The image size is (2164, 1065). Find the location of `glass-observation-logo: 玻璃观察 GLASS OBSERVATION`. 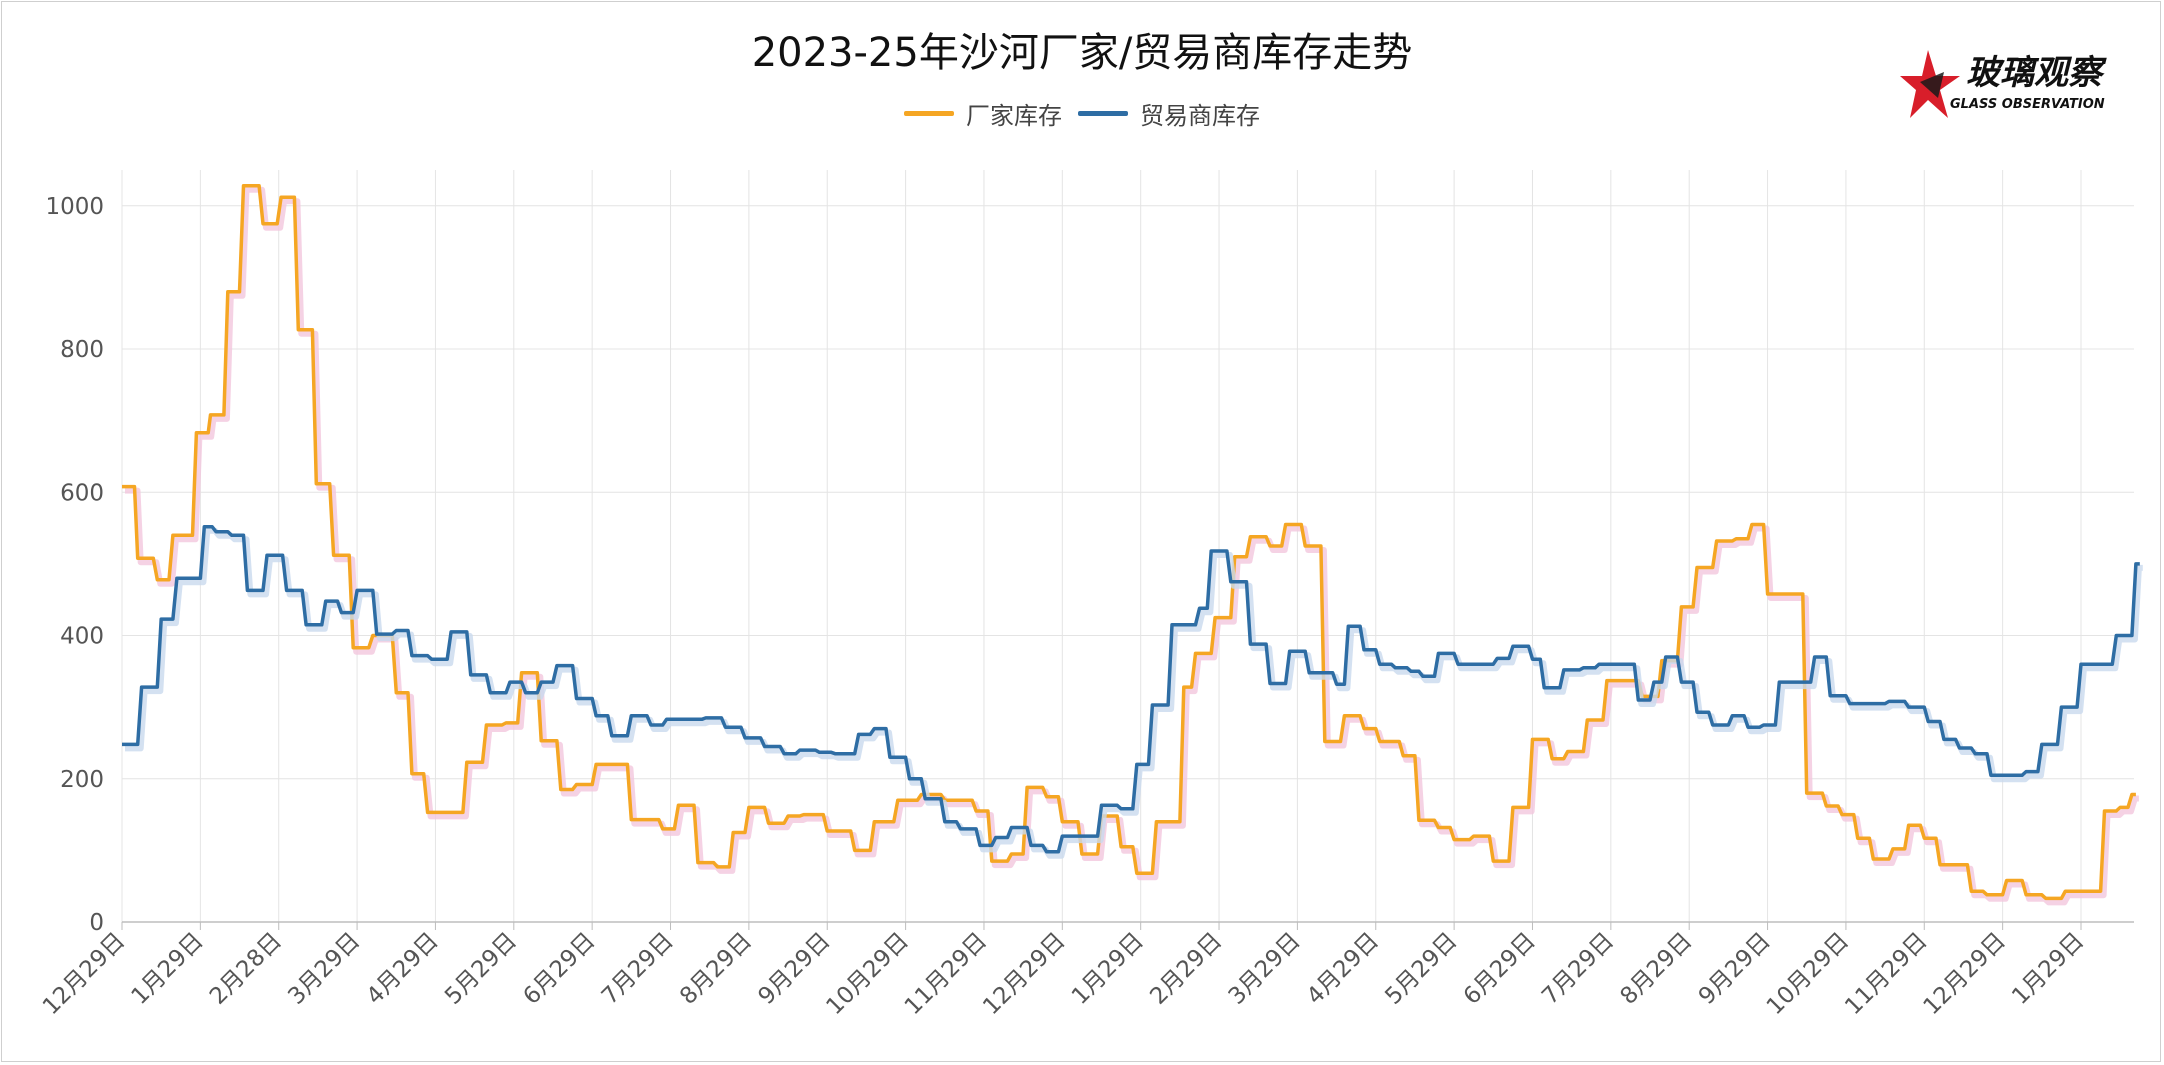

glass-observation-logo: 玻璃观察 GLASS OBSERVATION is located at coordinates (2003, 84).